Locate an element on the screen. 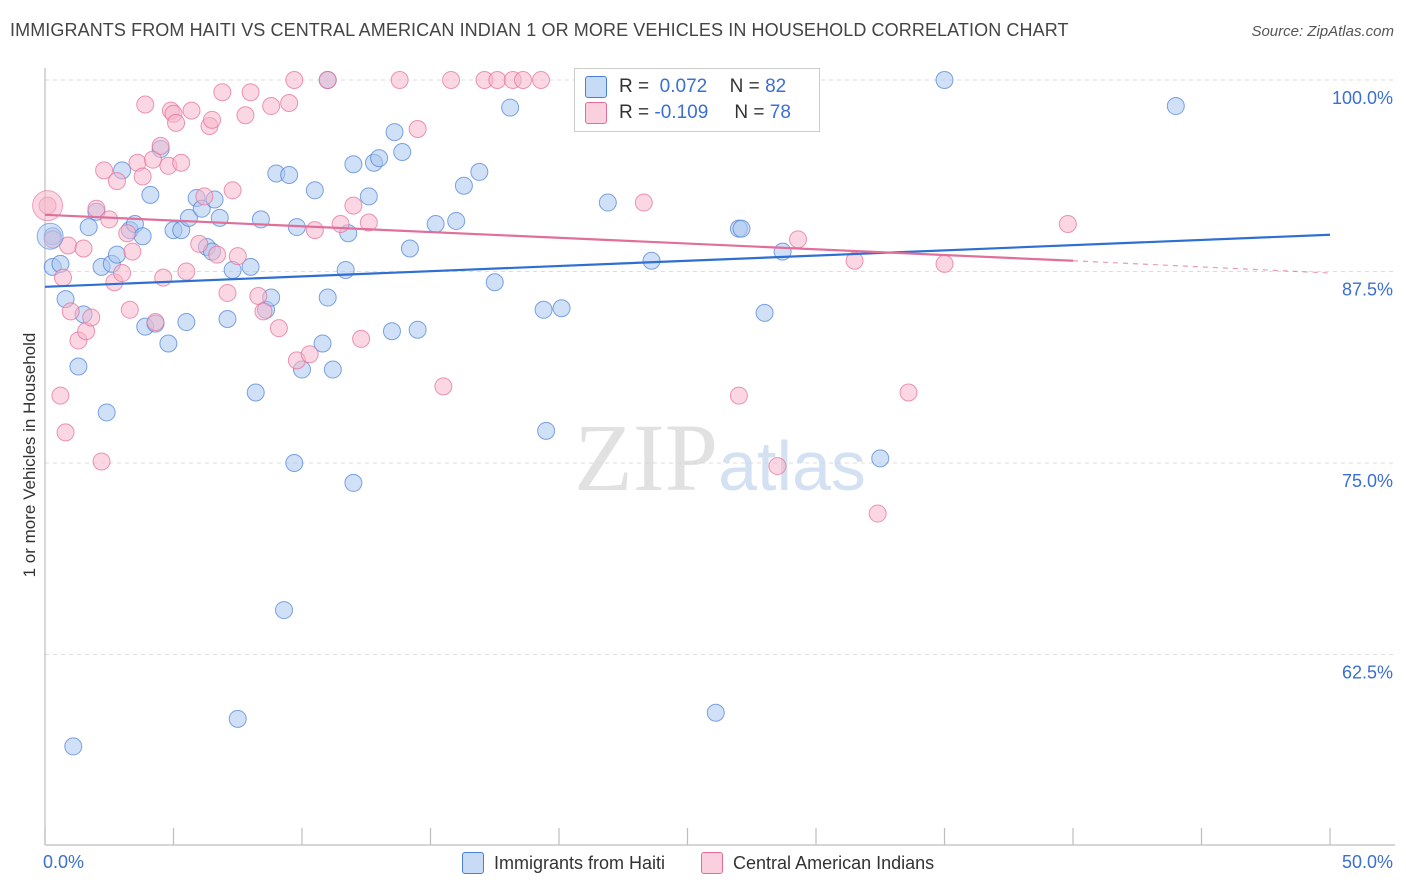  legend-swatch-haiti is located at coordinates (596, 87).